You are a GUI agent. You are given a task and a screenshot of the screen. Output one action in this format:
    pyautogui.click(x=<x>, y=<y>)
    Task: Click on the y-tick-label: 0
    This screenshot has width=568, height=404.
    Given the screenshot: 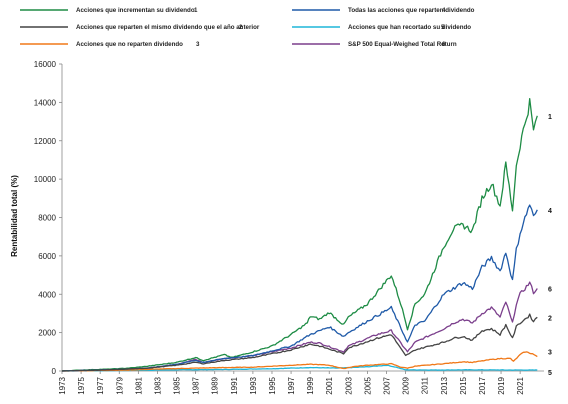 What is the action you would take?
    pyautogui.click(x=54, y=371)
    